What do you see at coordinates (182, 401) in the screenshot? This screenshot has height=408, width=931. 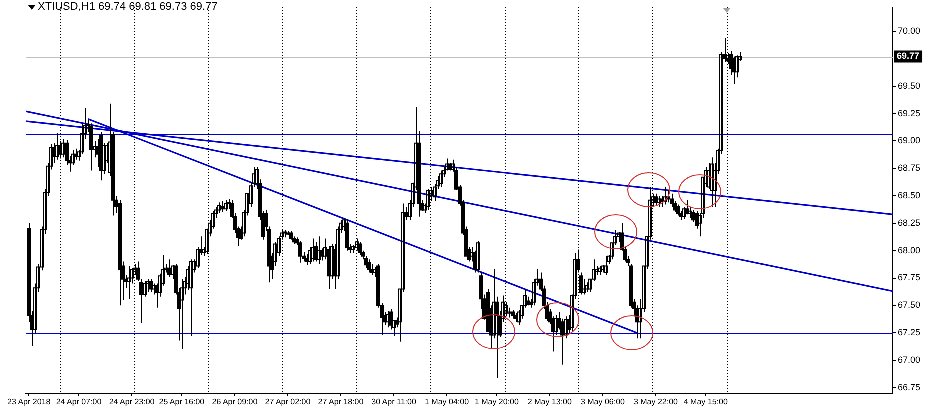 I see `x-tick-label: 25 Apr 16:00` at bounding box center [182, 401].